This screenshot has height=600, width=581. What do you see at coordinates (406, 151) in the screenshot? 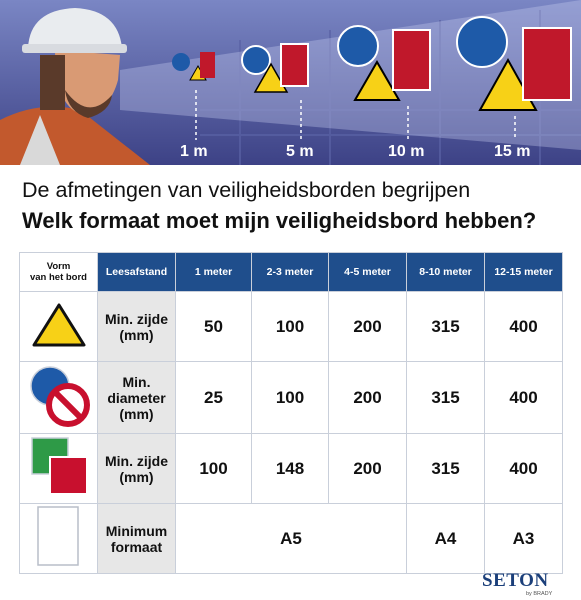
I see `distance-label-10m: 10 m` at bounding box center [406, 151].